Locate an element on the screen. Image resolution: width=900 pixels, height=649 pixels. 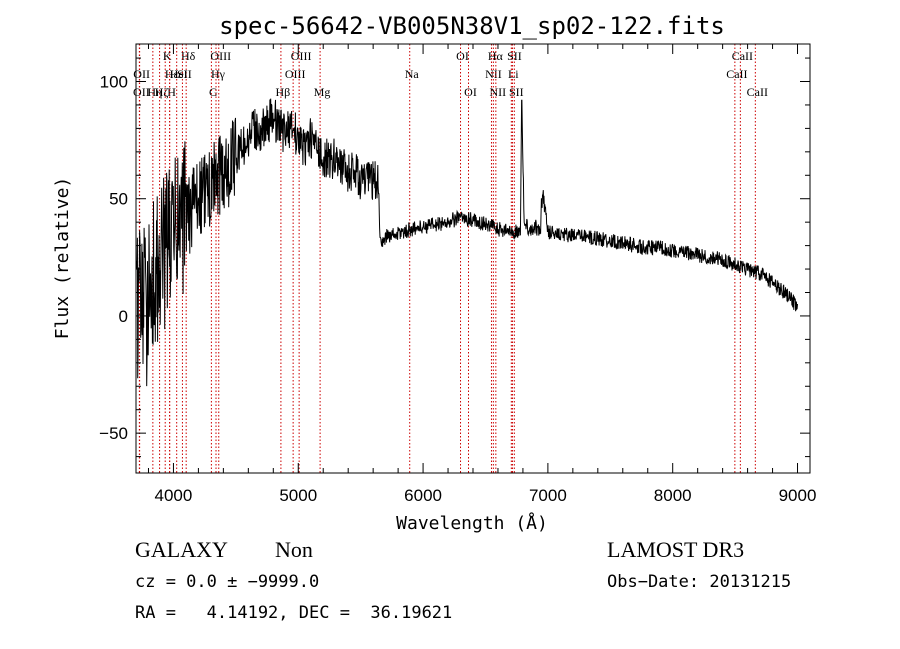
line-marker-label: Hβ is located at coordinates (283, 92).